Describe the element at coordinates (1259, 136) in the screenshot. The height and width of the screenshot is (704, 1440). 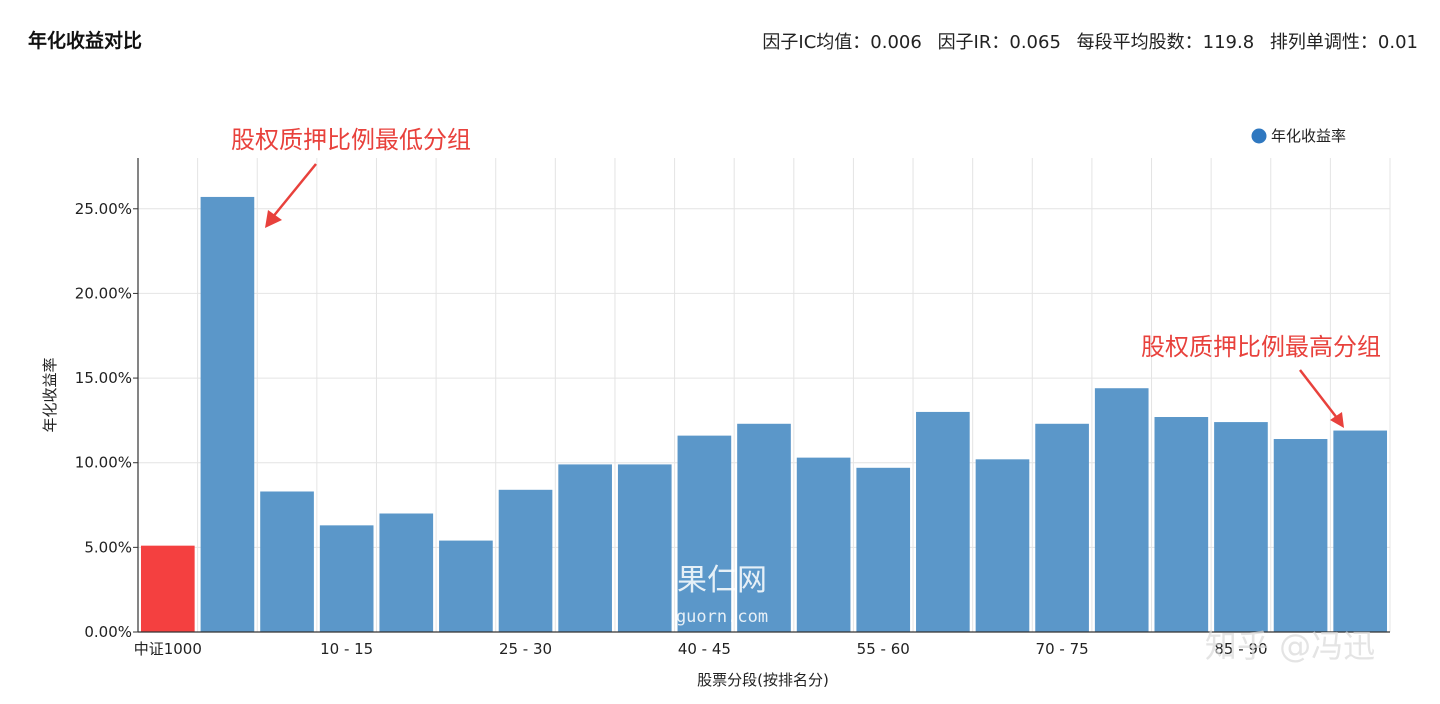
I see `legend-marker` at that location.